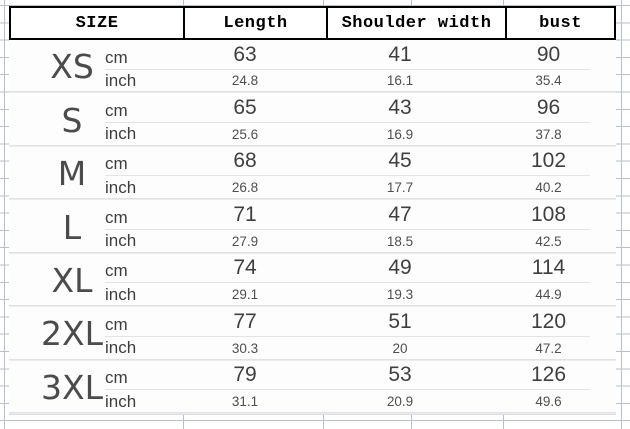 The height and width of the screenshot is (429, 630). Describe the element at coordinates (245, 188) in the screenshot. I see `length-inch-value: 26.8` at that location.